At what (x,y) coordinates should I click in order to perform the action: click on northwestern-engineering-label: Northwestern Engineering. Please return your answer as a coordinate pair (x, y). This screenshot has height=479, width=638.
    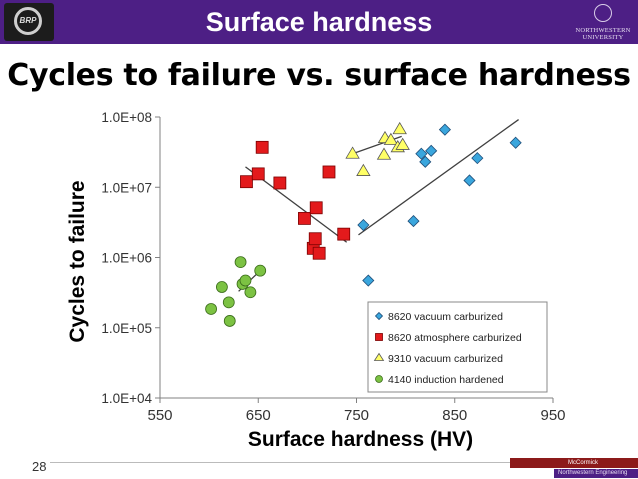
    Looking at the image, I should click on (596, 473).